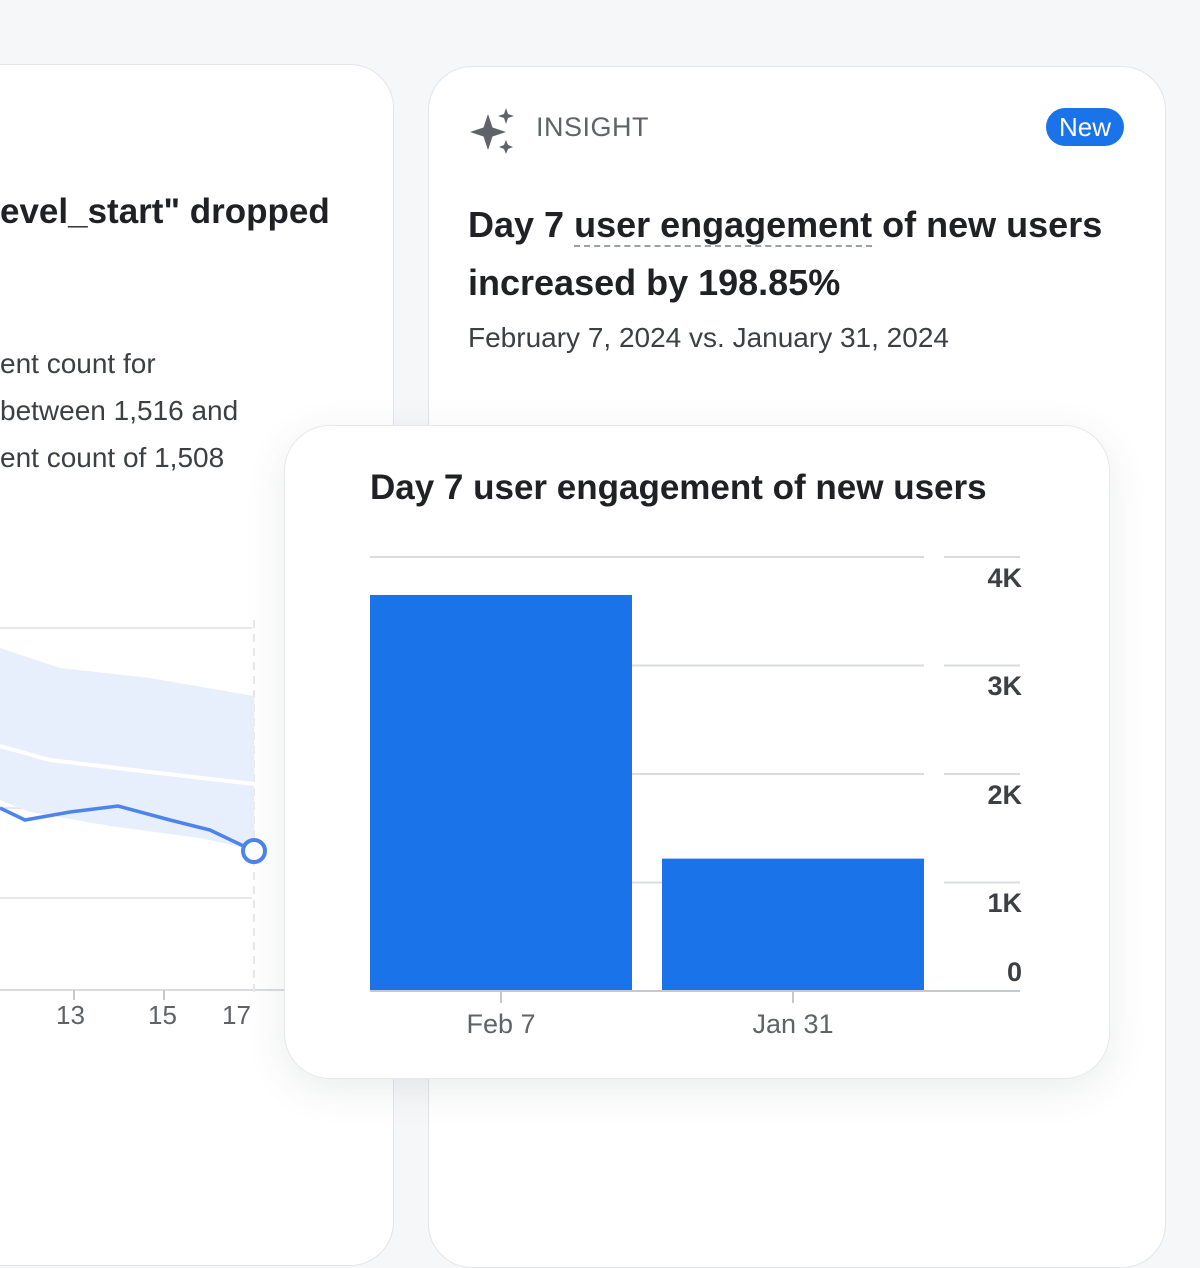 The image size is (1200, 1268). What do you see at coordinates (78, 363) in the screenshot?
I see `description-line: ent count for` at bounding box center [78, 363].